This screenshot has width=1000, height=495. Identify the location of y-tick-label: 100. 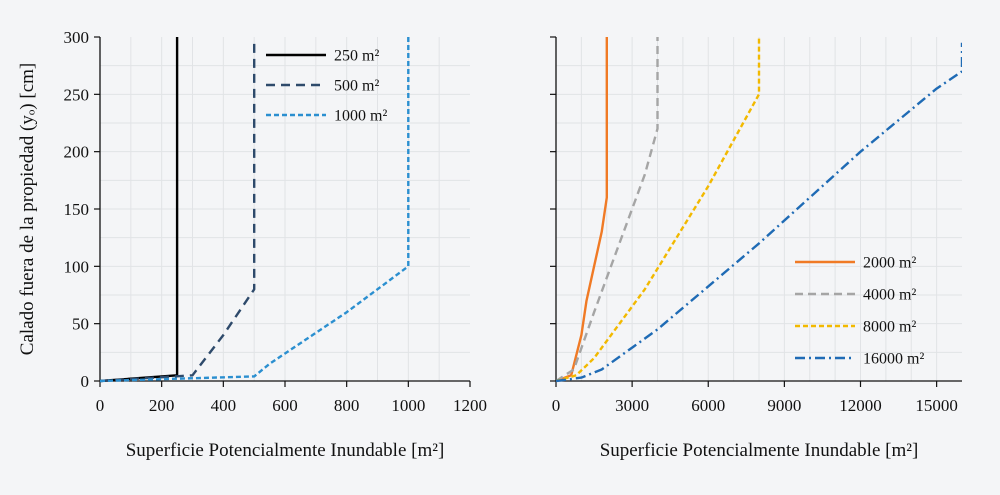
(77, 266).